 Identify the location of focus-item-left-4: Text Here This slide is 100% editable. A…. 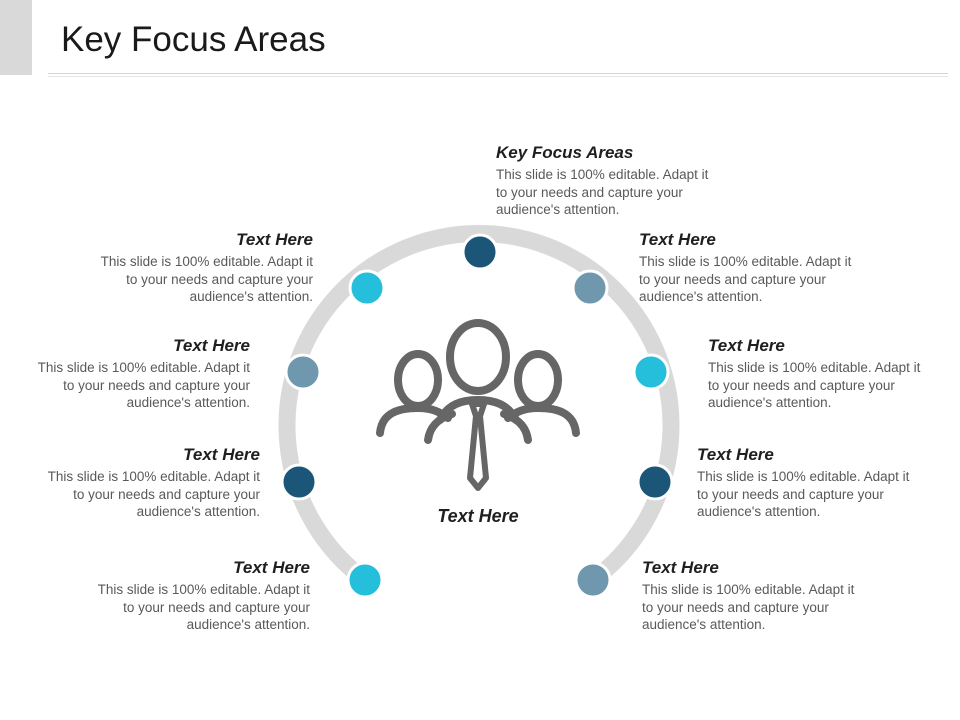
(199, 596).